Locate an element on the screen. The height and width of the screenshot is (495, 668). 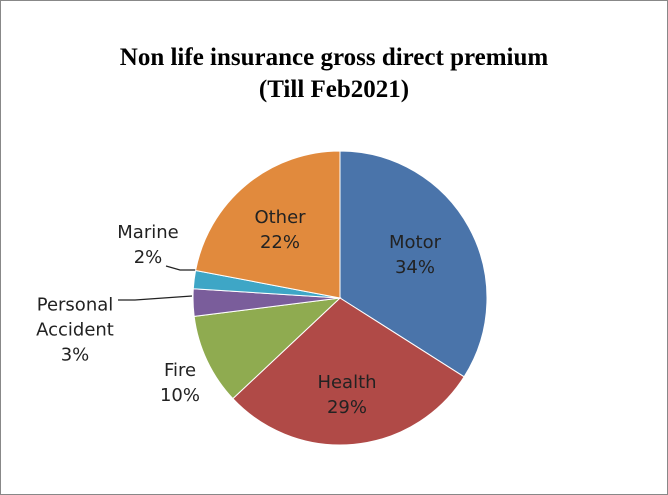
slice-label: Health 29% is located at coordinates (347, 395).